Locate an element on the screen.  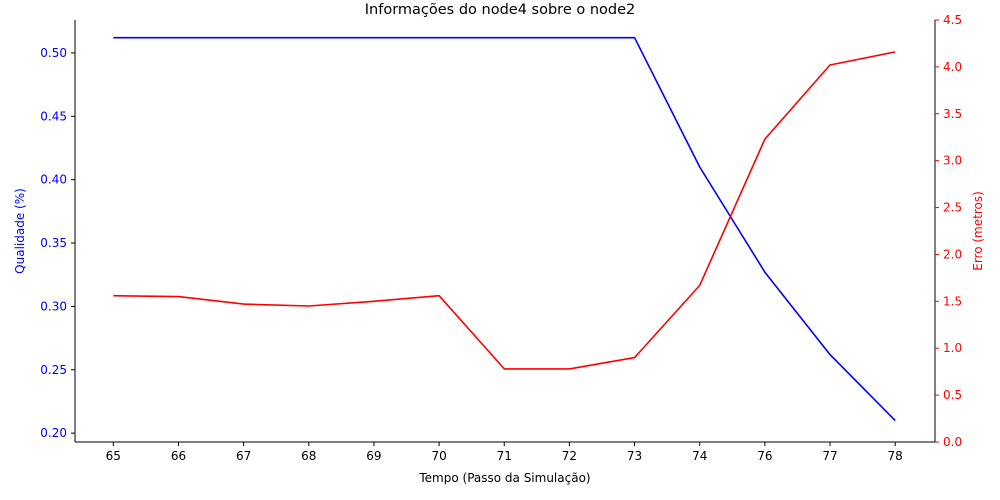
y-right-tick-label: 2.5 is located at coordinates (952, 208).